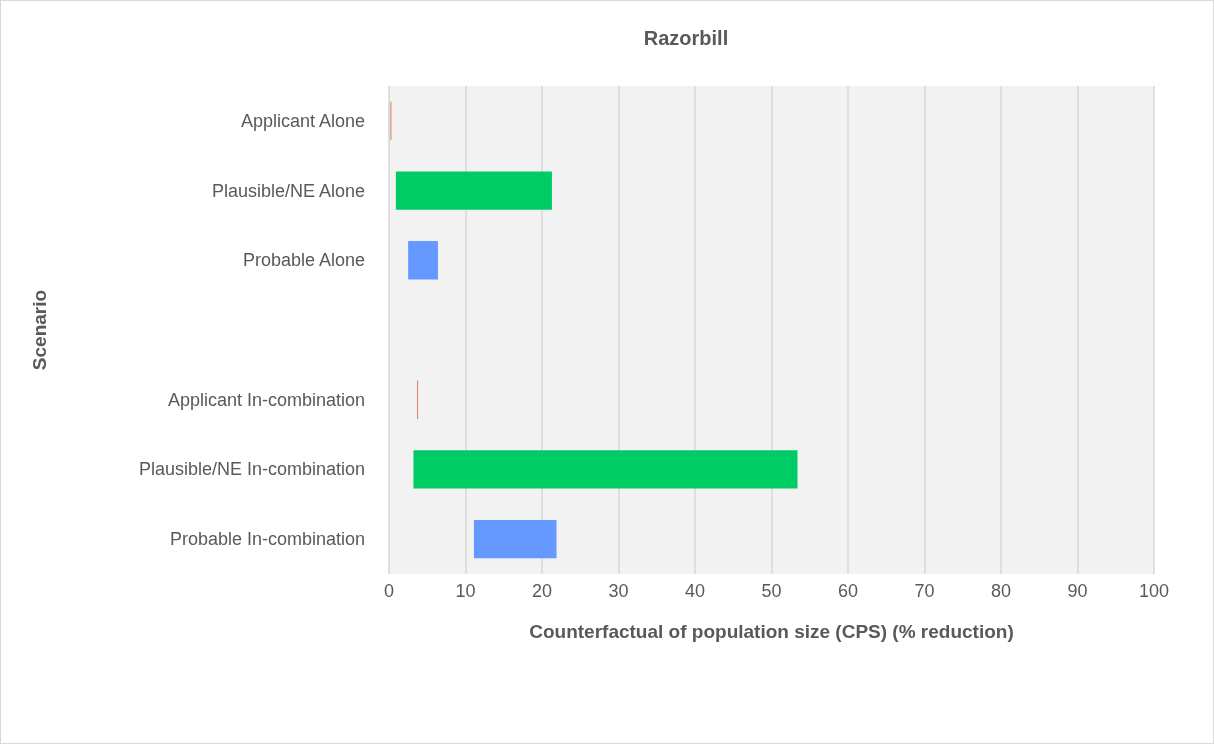 The width and height of the screenshot is (1214, 744). I want to click on y-tick-label: Plausible/NE Alone, so click(288, 190).